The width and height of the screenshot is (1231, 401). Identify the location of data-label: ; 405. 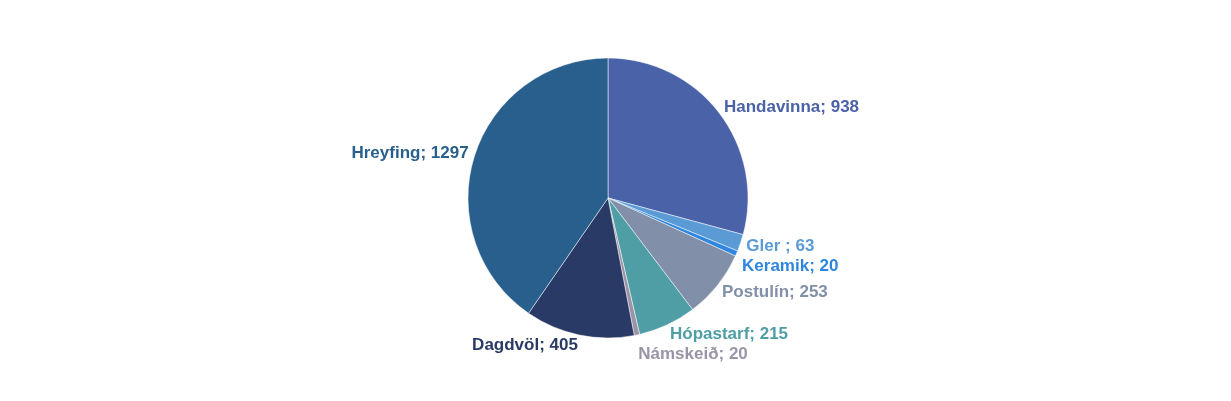
(558, 344).